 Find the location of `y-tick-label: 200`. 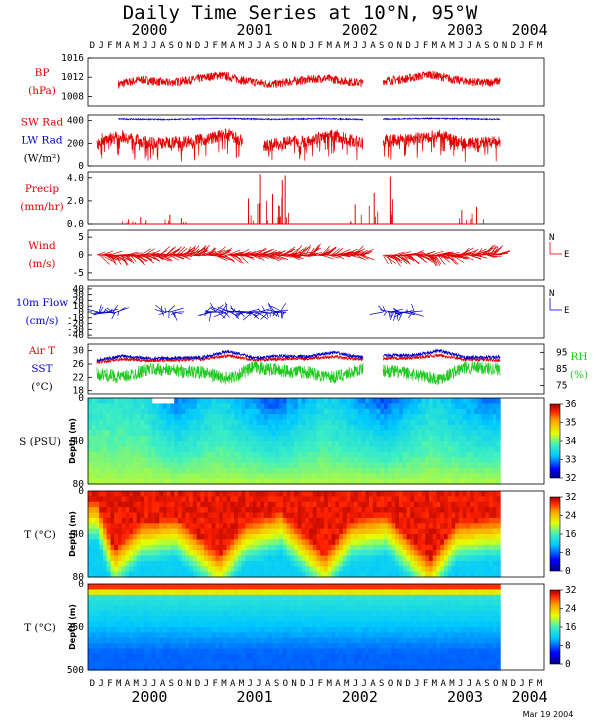

y-tick-label: 200 is located at coordinates (75, 143).